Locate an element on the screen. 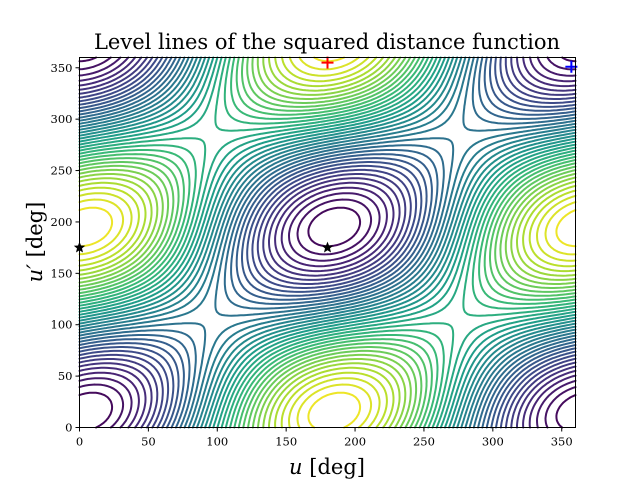 This screenshot has width=640, height=480. y-tick-label: 100 is located at coordinates (62, 325).